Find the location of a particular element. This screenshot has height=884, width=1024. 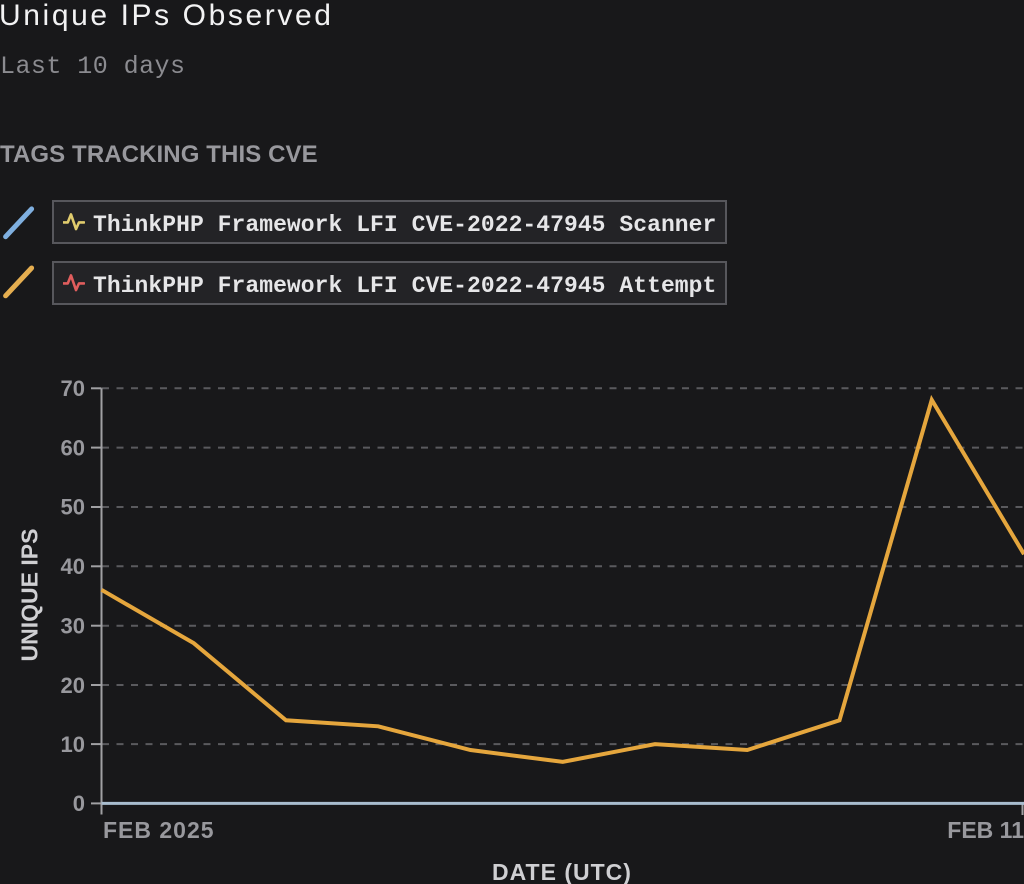

svg-text: 0 is located at coordinates (79, 803).